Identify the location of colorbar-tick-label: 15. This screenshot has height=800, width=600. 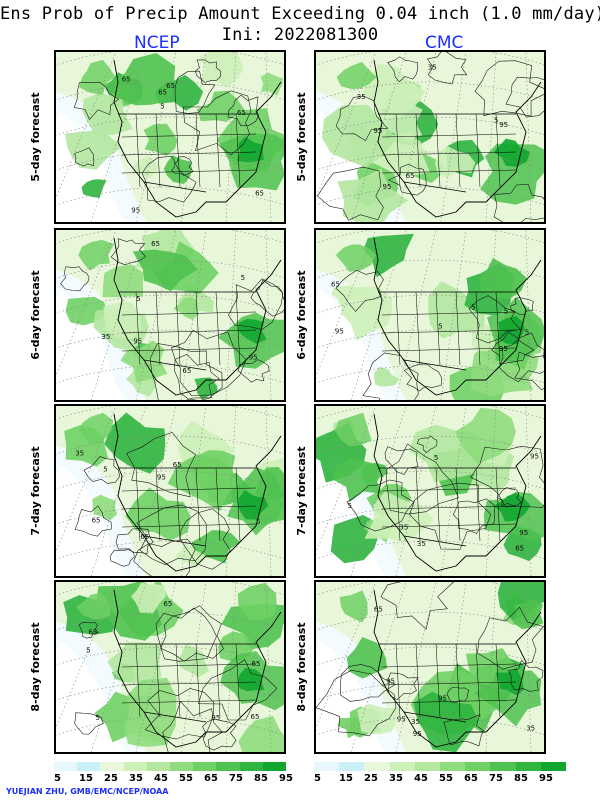
(86, 778).